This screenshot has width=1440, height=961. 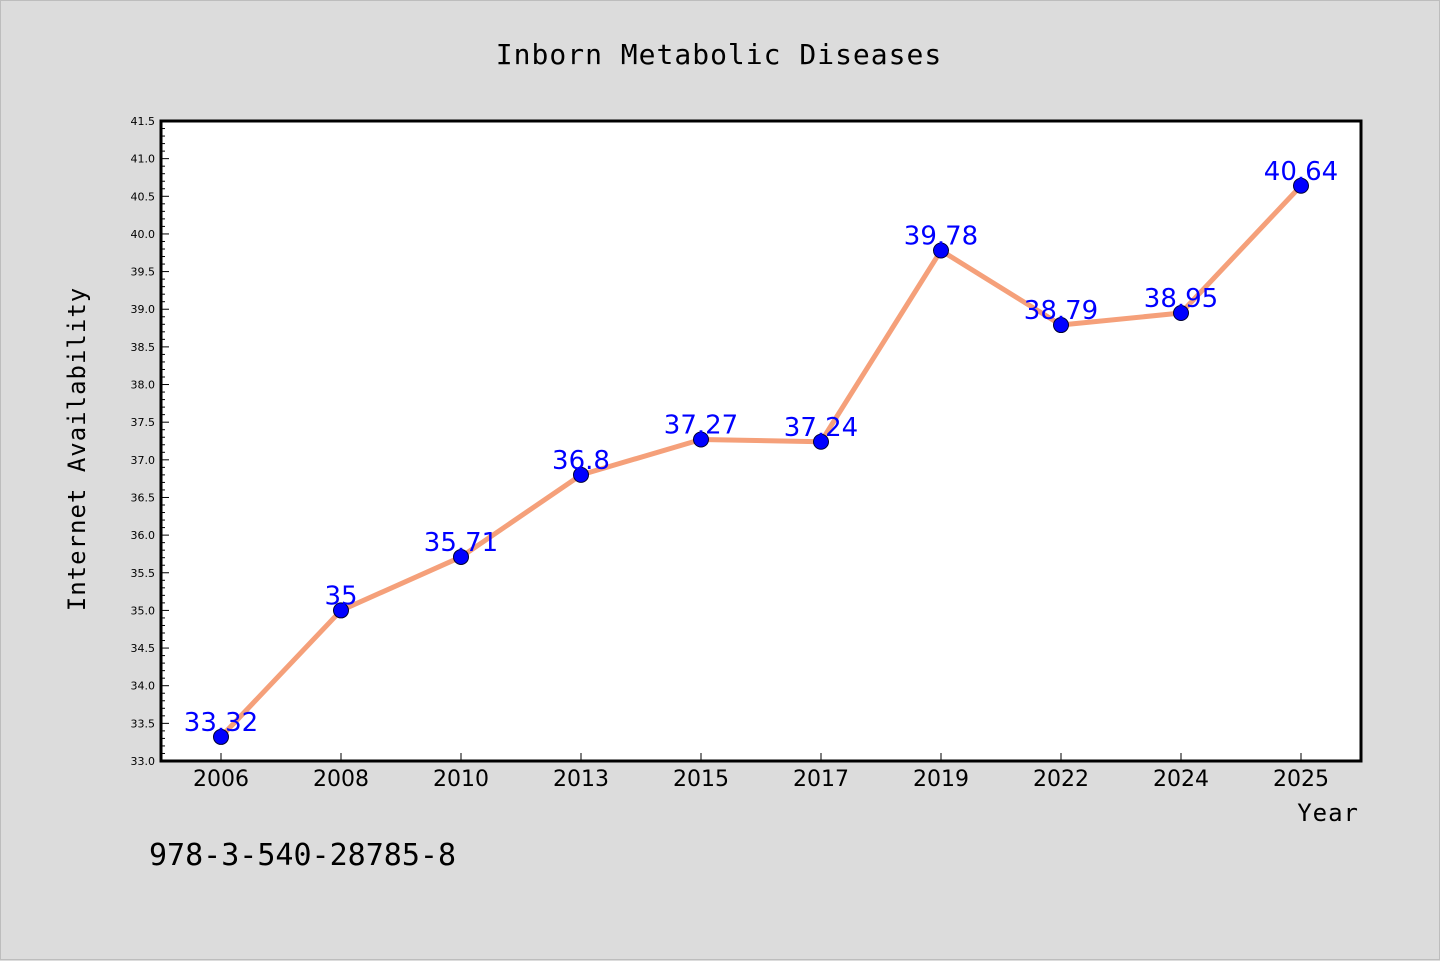 What do you see at coordinates (143, 610) in the screenshot?
I see `y-tick-label: 35.0` at bounding box center [143, 610].